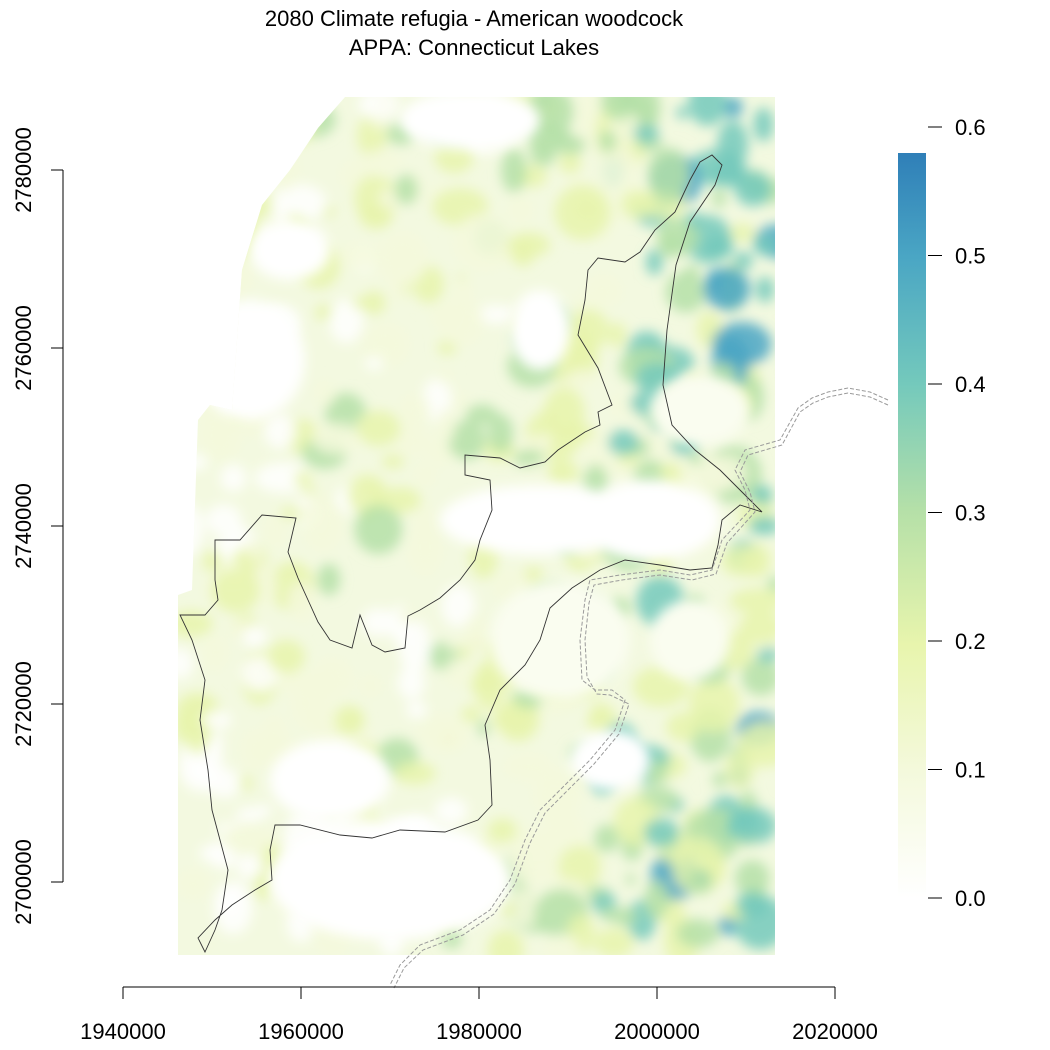  What do you see at coordinates (970, 384) in the screenshot?
I see `legend-tick-label: 0.4` at bounding box center [970, 384].